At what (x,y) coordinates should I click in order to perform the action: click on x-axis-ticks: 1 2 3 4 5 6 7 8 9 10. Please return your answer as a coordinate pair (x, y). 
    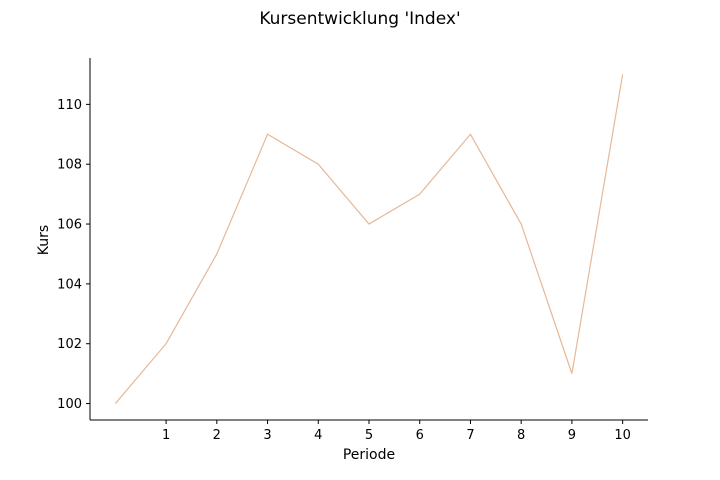
    Looking at the image, I should click on (396, 431).